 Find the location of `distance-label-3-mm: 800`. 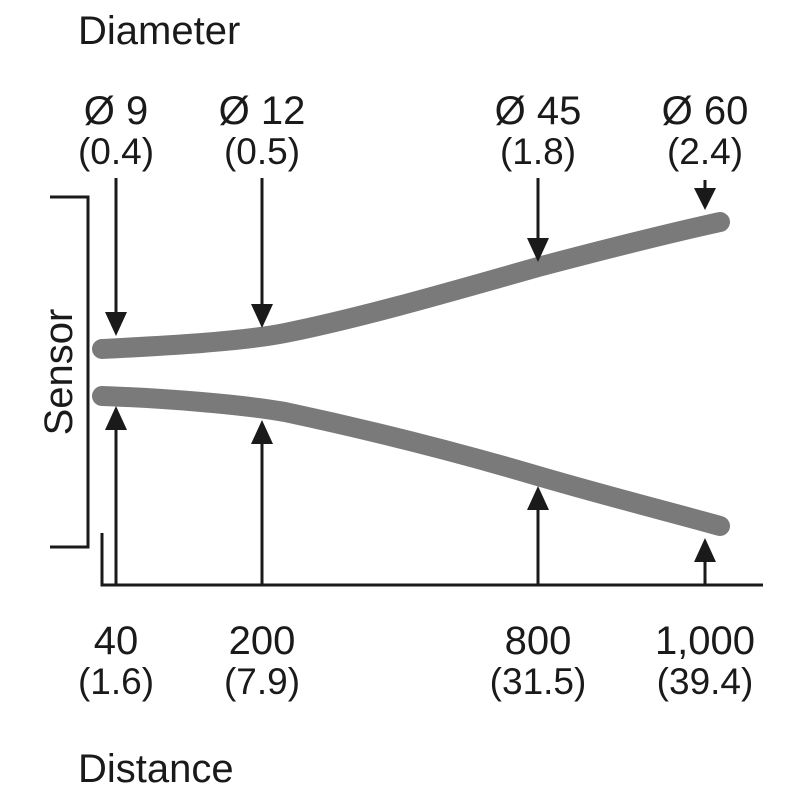

distance-label-3-mm: 800 is located at coordinates (538, 641).